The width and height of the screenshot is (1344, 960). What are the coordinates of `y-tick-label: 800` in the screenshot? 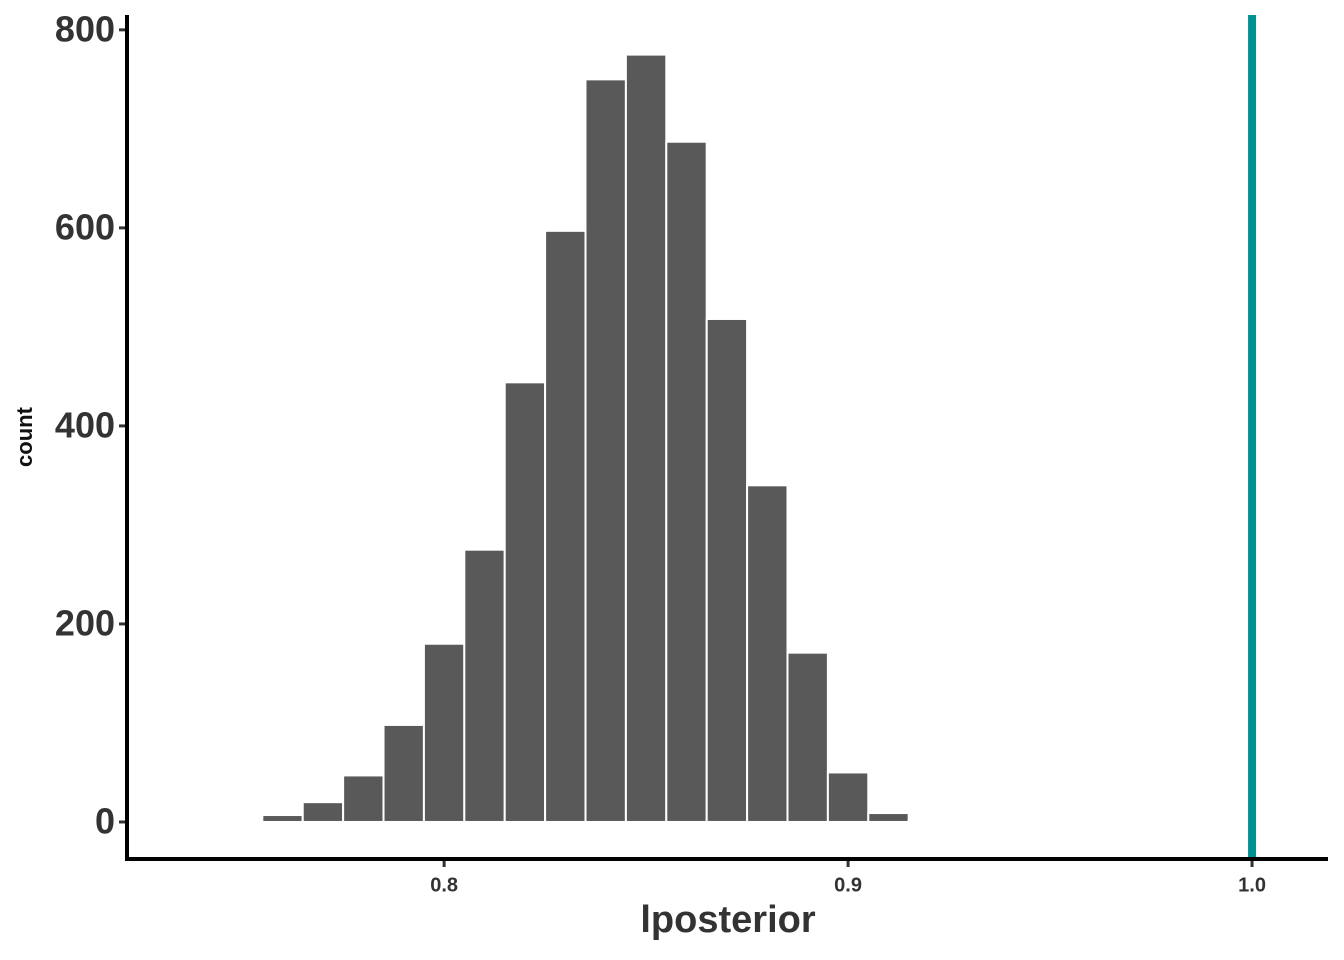 It's located at (85, 28).